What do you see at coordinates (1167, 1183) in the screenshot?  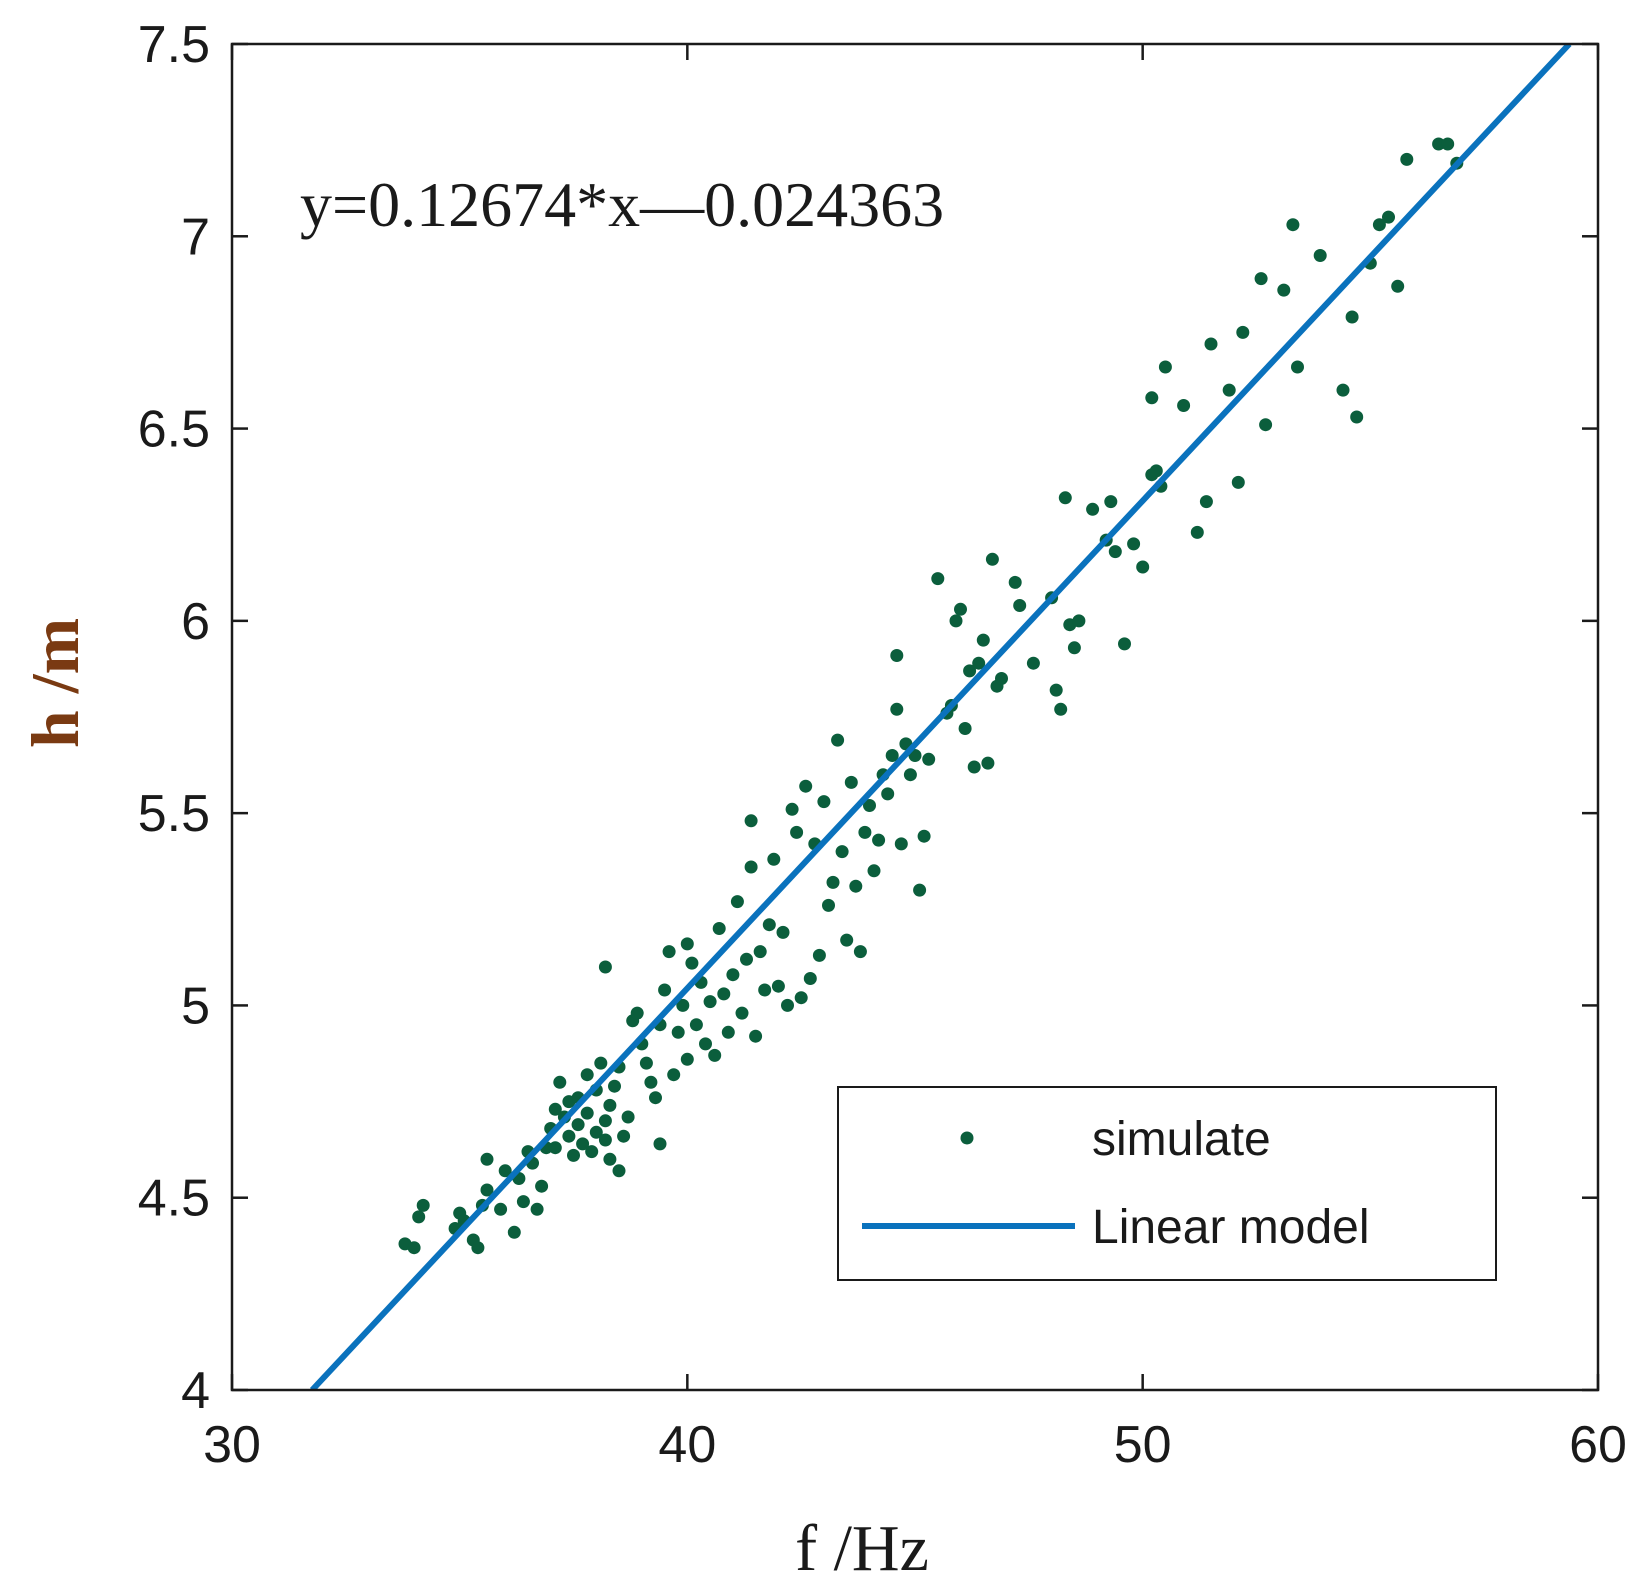 I see `legend: simulate Linear model` at bounding box center [1167, 1183].